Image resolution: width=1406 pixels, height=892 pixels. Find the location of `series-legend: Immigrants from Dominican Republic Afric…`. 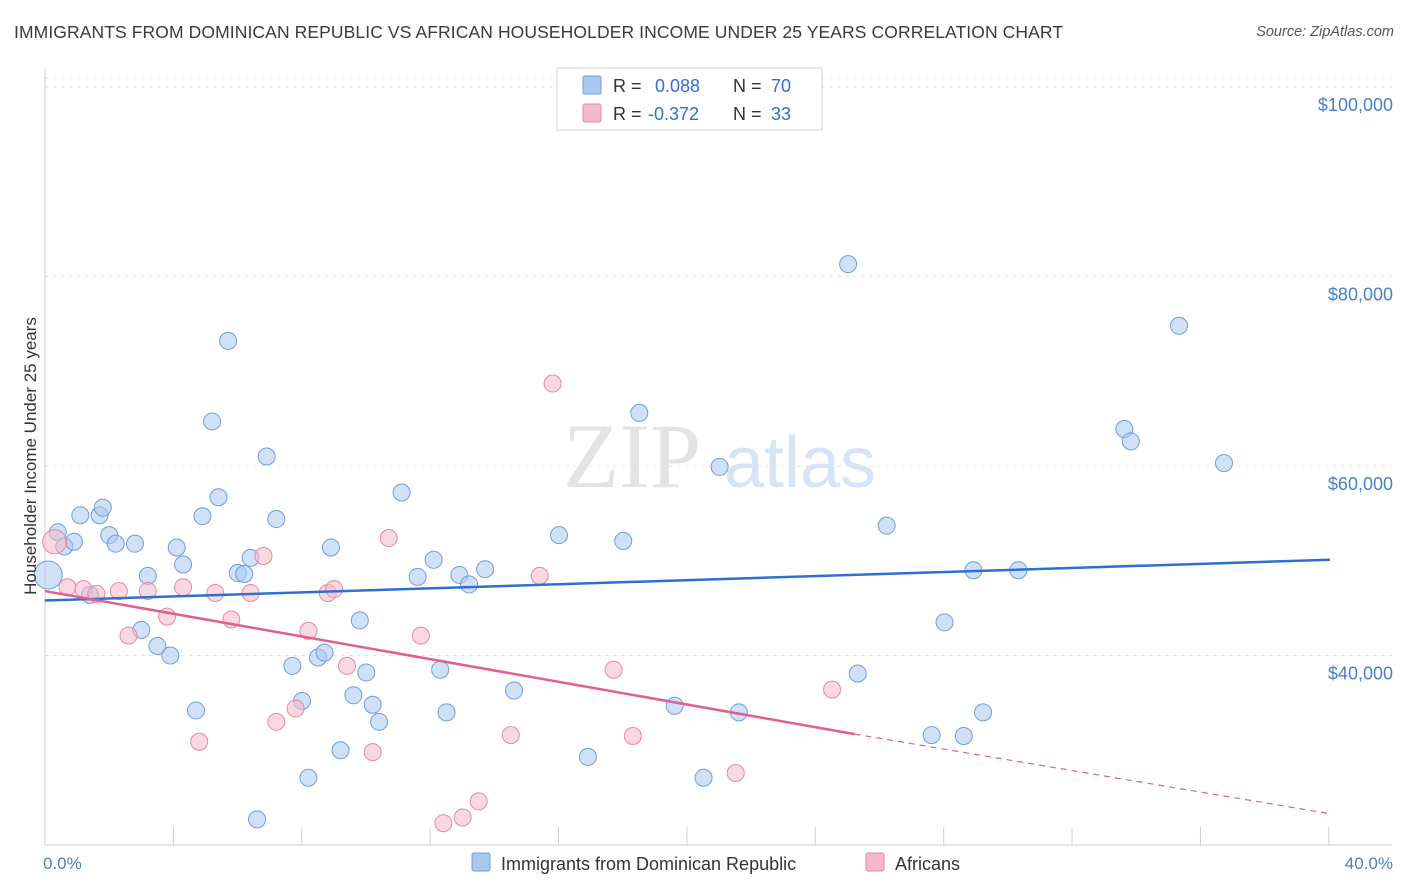

series-legend: Immigrants from Dominican Republic Afric… is located at coordinates (715, 863).